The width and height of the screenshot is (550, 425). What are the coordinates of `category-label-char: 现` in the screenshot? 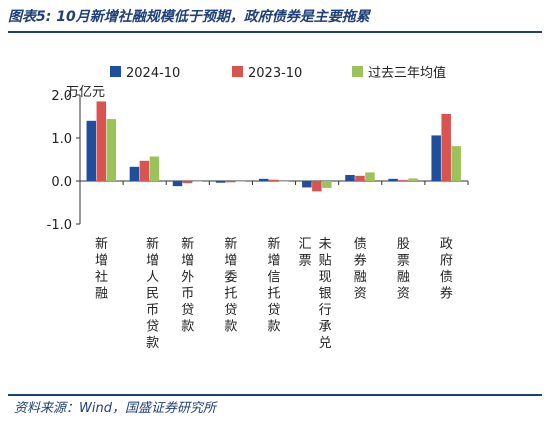 It's located at (325, 277).